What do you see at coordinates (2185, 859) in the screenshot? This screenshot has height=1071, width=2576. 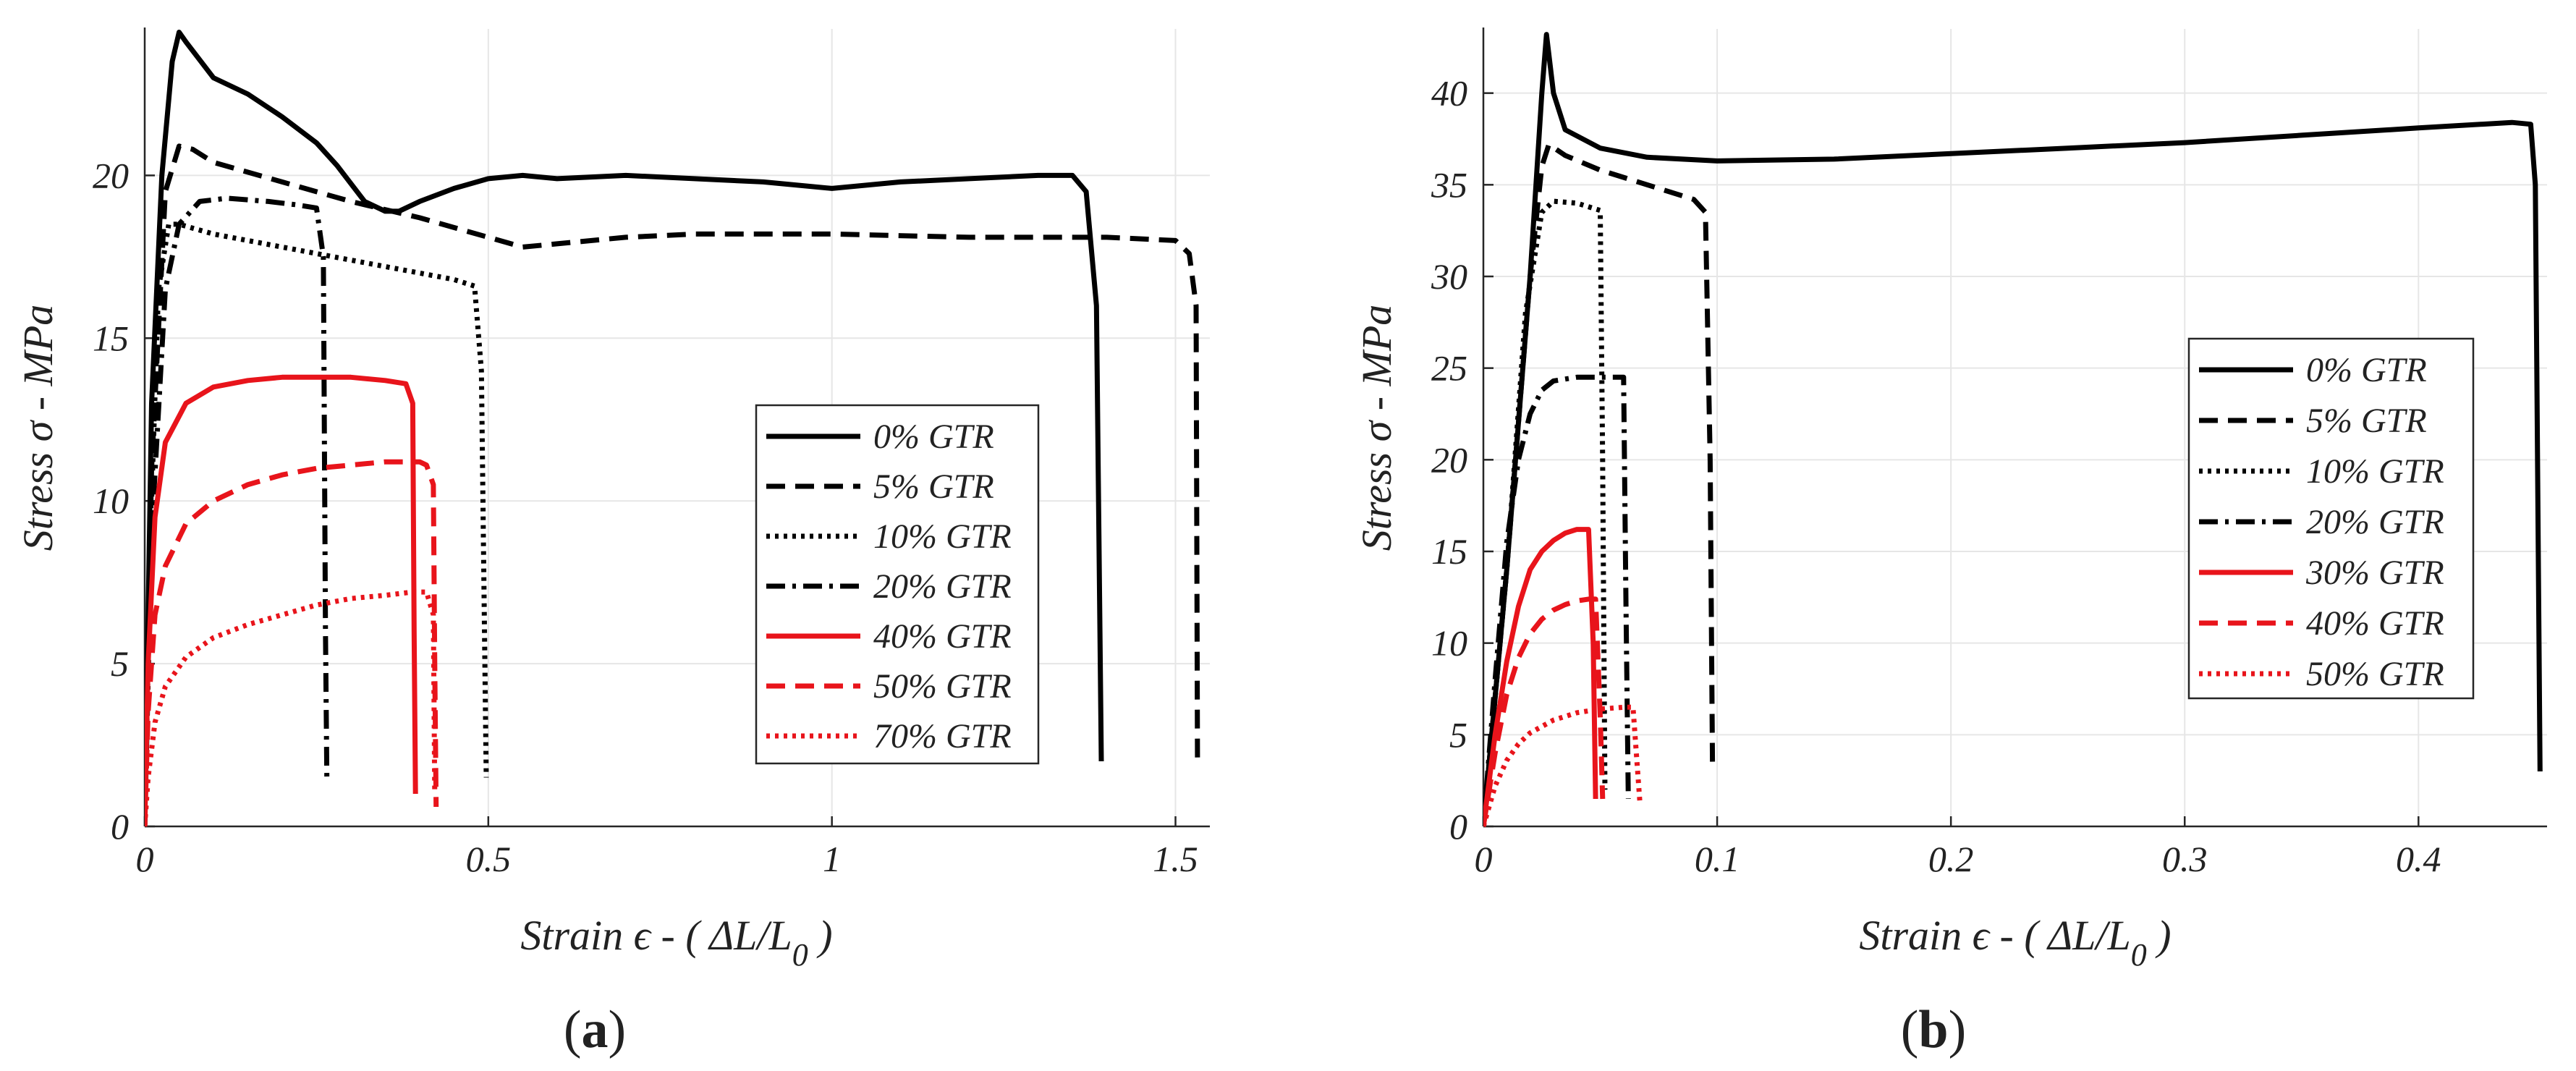 I see `x-tick-label: 0.3` at bounding box center [2185, 859].